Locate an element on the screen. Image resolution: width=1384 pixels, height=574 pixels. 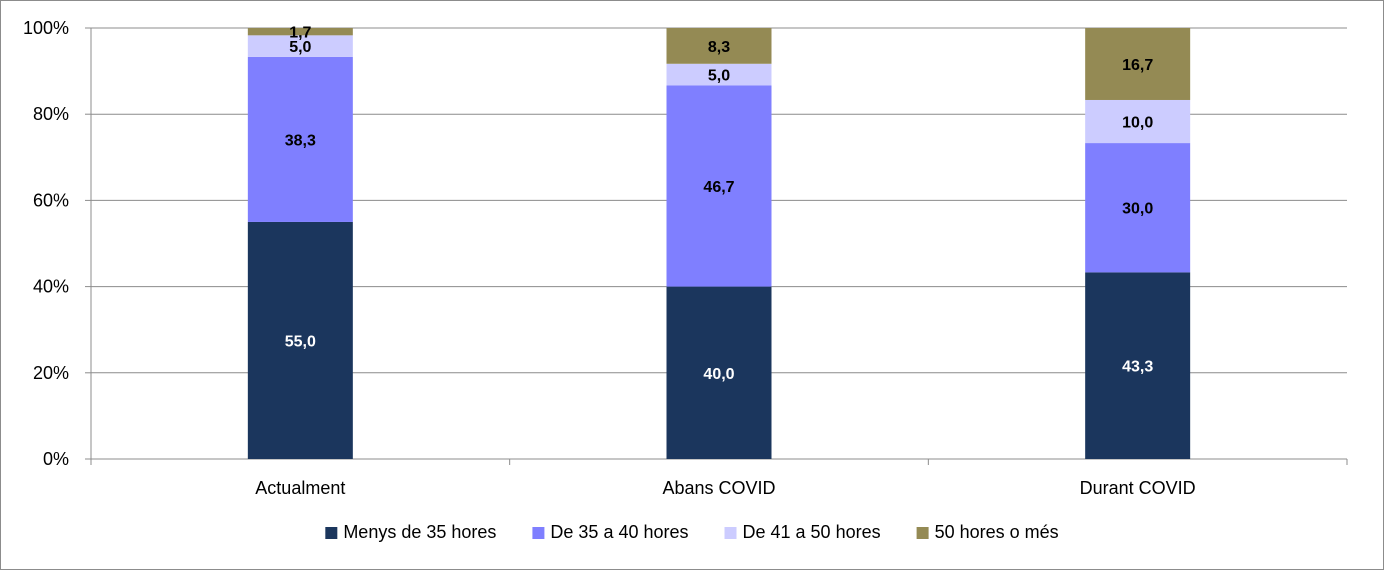
y-tick-label: 60% is located at coordinates (51, 200).